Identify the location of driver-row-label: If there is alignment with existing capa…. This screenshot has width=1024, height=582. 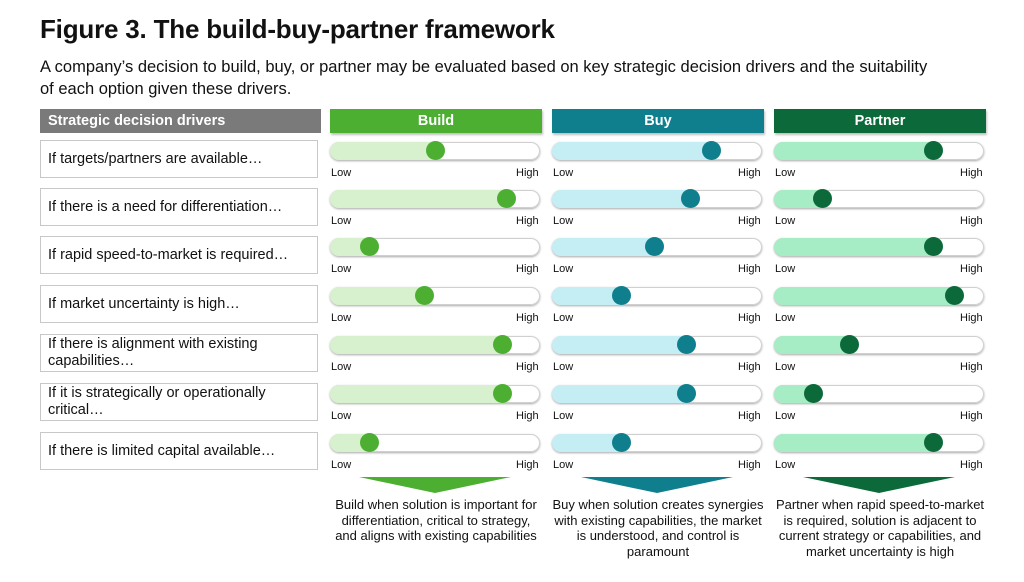
(179, 353).